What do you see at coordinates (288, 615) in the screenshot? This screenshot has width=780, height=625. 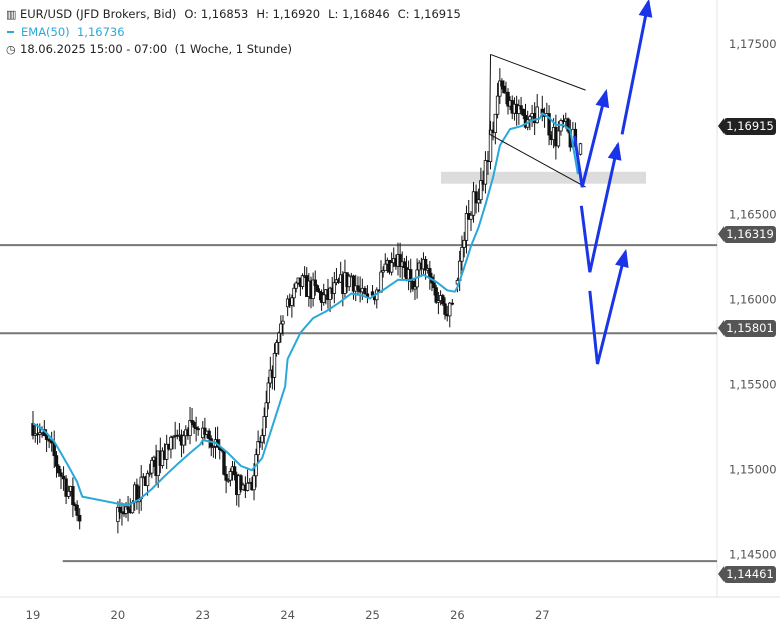 I see `time-axis: 19 20 23 24 25 26 27` at bounding box center [288, 615].